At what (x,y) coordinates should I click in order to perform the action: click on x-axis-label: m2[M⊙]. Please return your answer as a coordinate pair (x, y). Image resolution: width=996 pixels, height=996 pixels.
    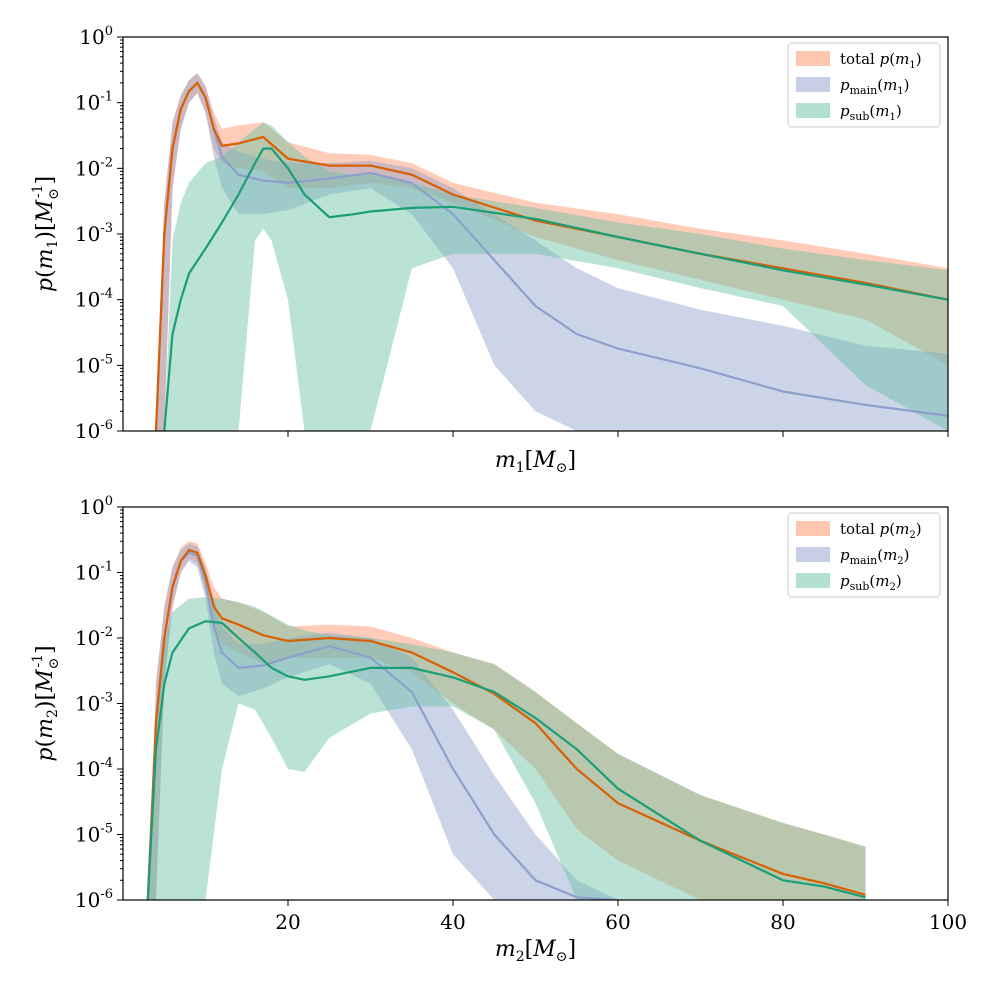
    Looking at the image, I should click on (535, 951).